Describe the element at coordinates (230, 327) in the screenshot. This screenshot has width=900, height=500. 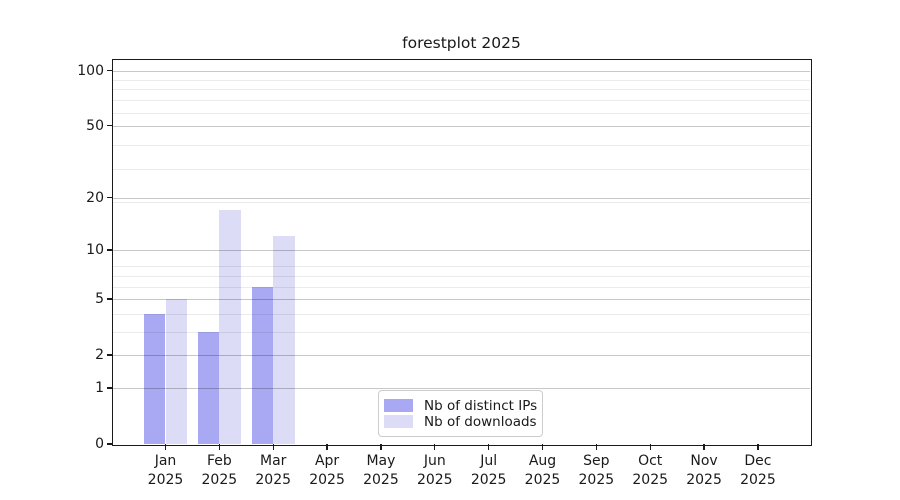
I see `bar-downloads-feb` at that location.